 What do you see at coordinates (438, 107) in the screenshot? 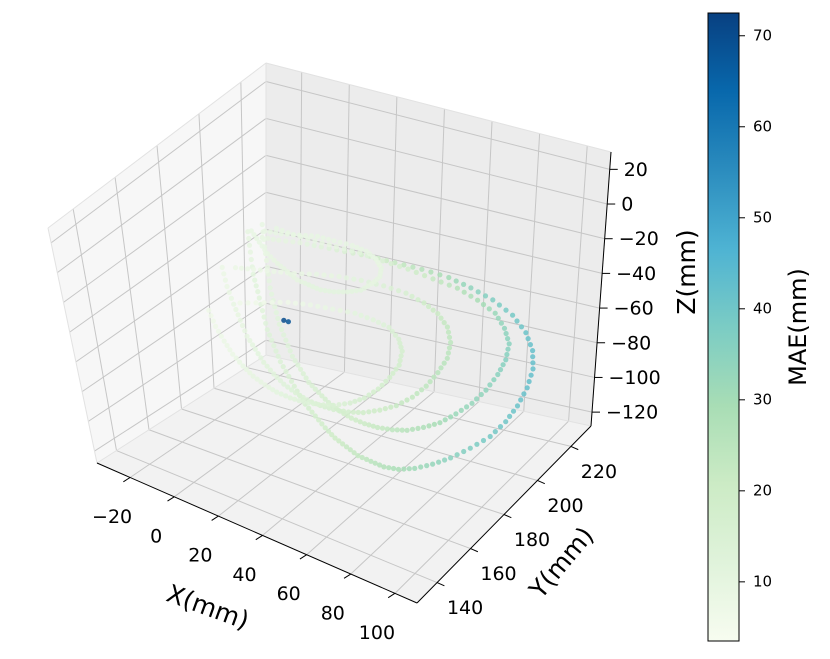
I see `pane-edge` at bounding box center [438, 107].